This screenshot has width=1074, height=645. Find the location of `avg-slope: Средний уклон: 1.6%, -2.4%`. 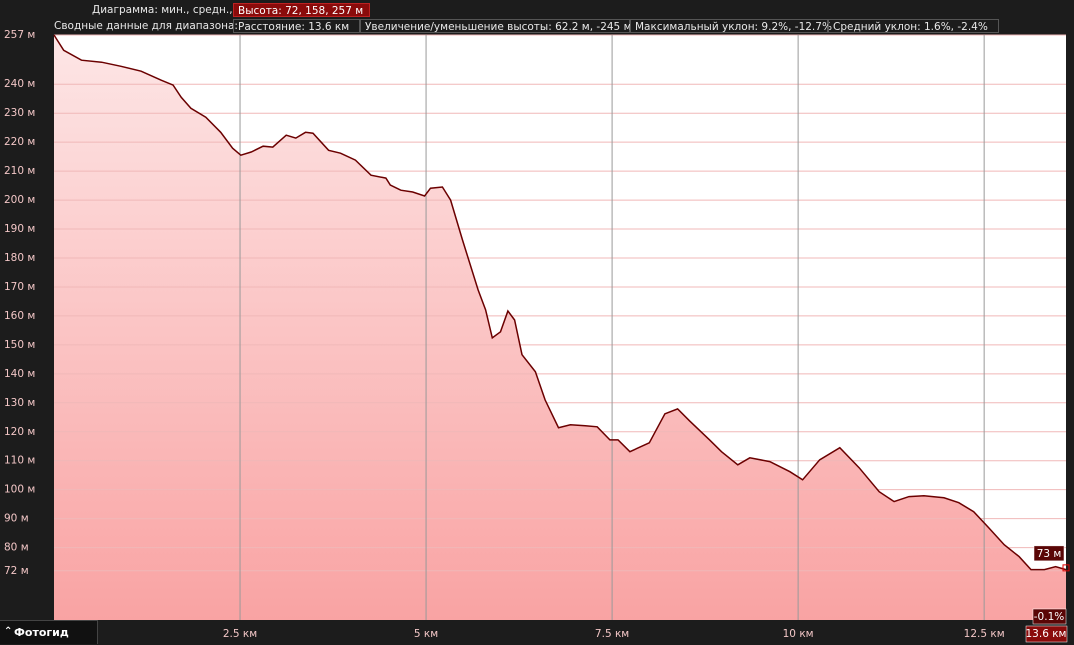

avg-slope: Средний уклон: 1.6%, -2.4% is located at coordinates (913, 26).